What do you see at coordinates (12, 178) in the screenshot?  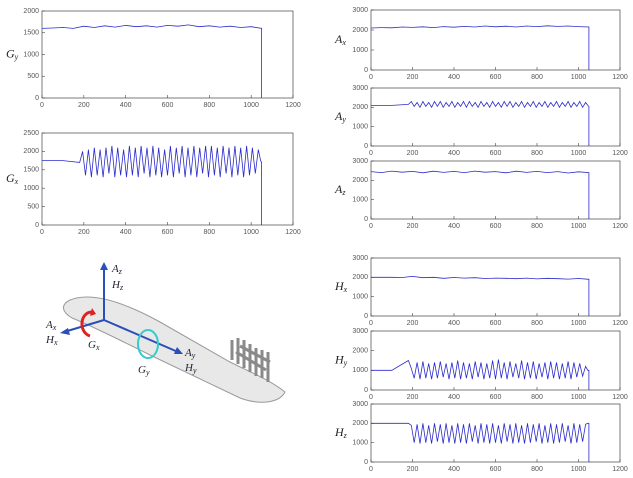 I see `y-axis-label: Gx` at bounding box center [12, 178].